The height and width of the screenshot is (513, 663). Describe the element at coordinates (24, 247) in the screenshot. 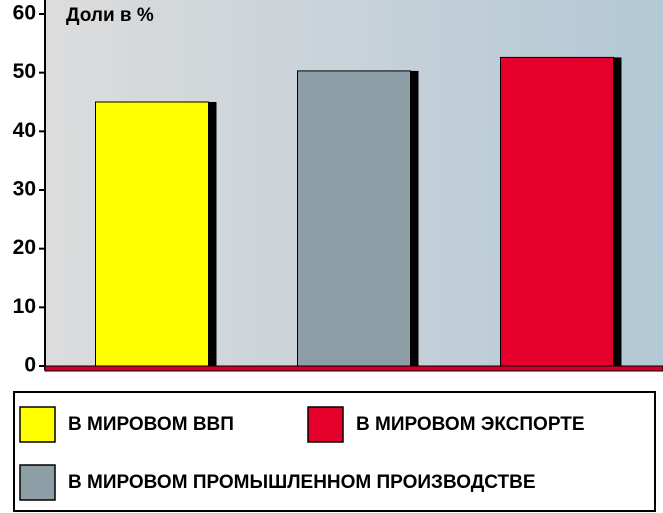

I see `y-tick-label: 20` at that location.